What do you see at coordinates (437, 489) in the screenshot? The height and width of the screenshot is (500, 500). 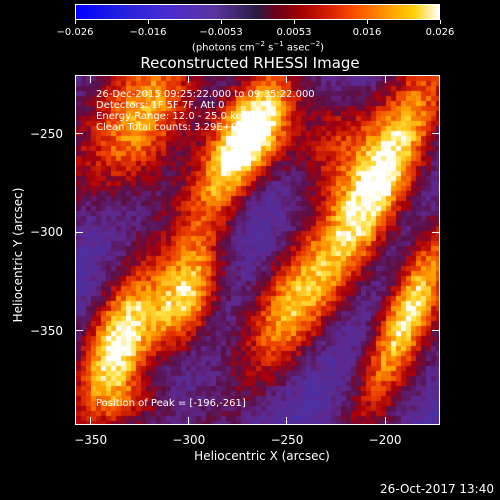 I see `render-timestamp: 26-Oct-2017 13:40` at bounding box center [437, 489].